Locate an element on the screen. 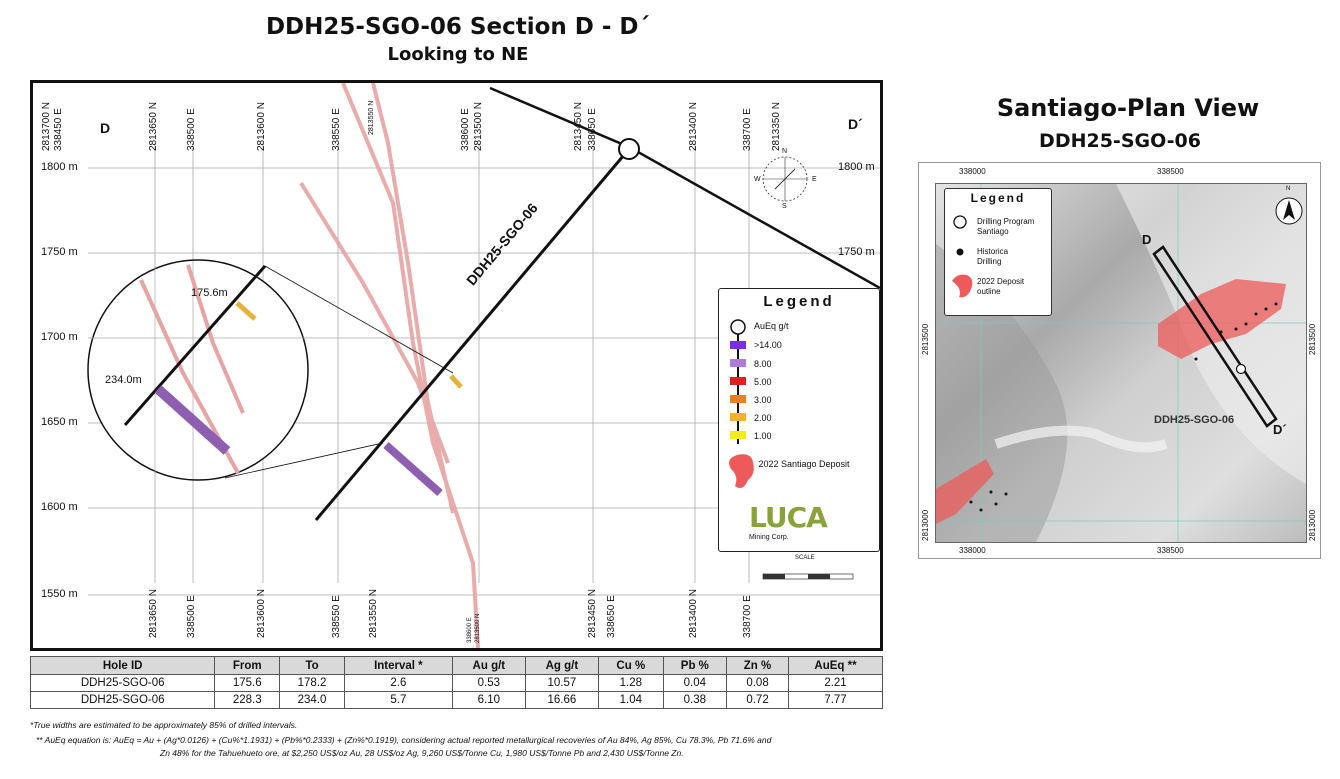  legend-title: Legend is located at coordinates (799, 301).